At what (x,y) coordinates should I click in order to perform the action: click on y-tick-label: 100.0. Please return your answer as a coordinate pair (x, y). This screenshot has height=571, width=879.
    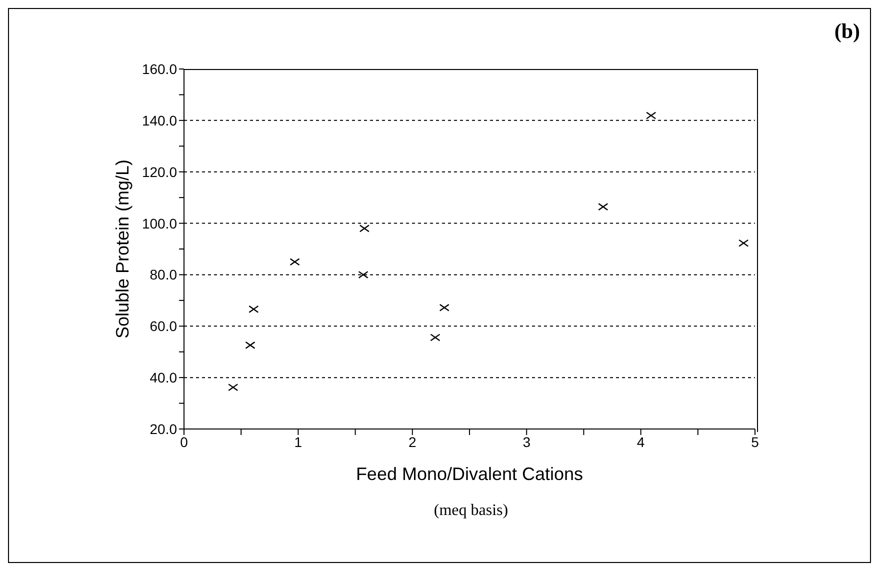
    Looking at the image, I should click on (160, 223).